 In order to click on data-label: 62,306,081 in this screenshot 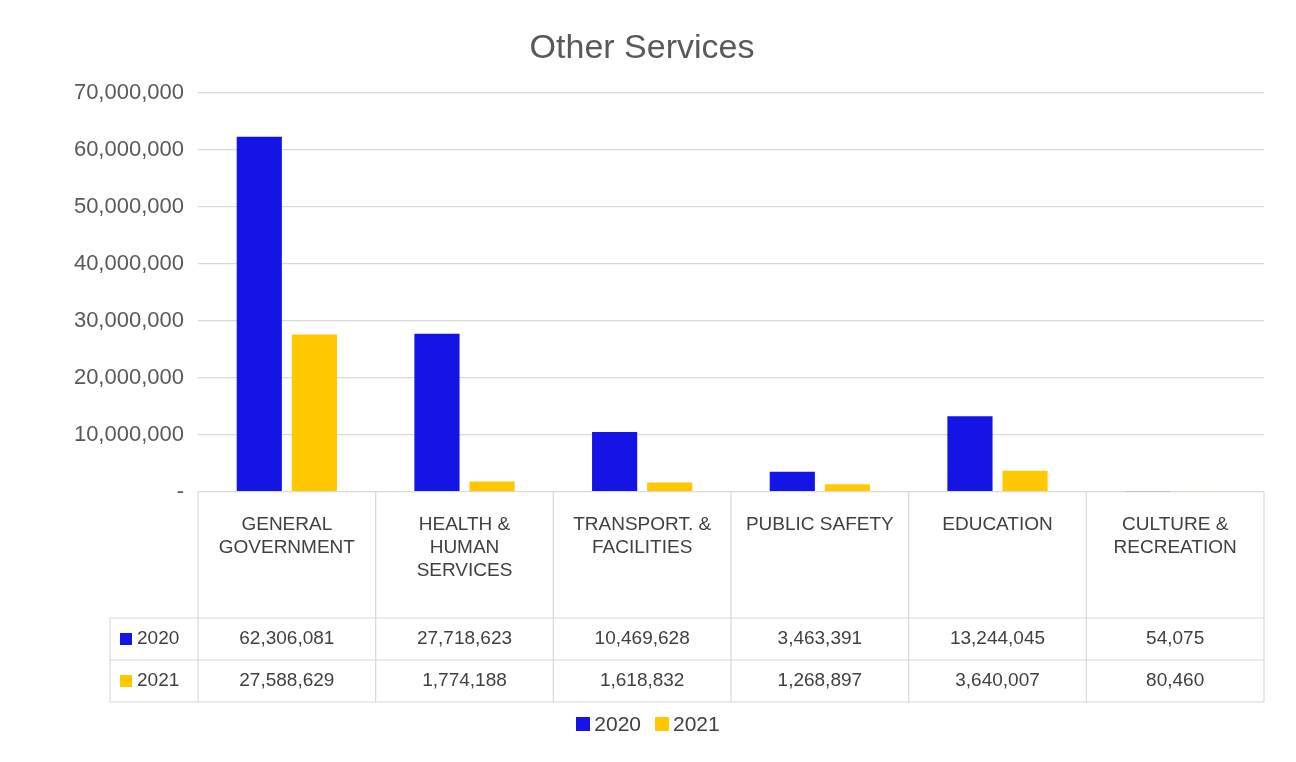, I will do `click(287, 638)`.